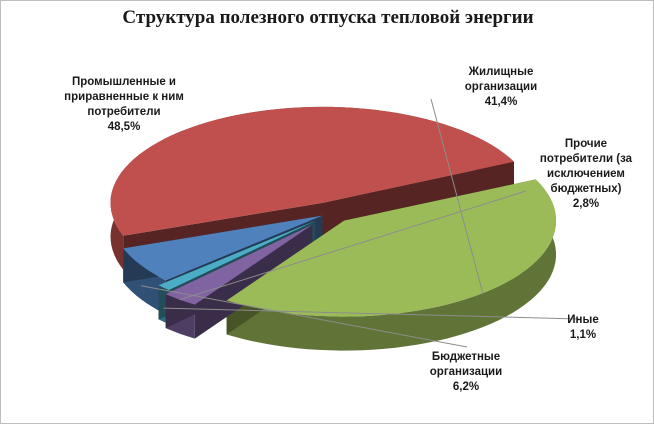 The height and width of the screenshot is (425, 654). Describe the element at coordinates (124, 97) in the screenshot. I see `label-line: приравненные к ним` at that location.